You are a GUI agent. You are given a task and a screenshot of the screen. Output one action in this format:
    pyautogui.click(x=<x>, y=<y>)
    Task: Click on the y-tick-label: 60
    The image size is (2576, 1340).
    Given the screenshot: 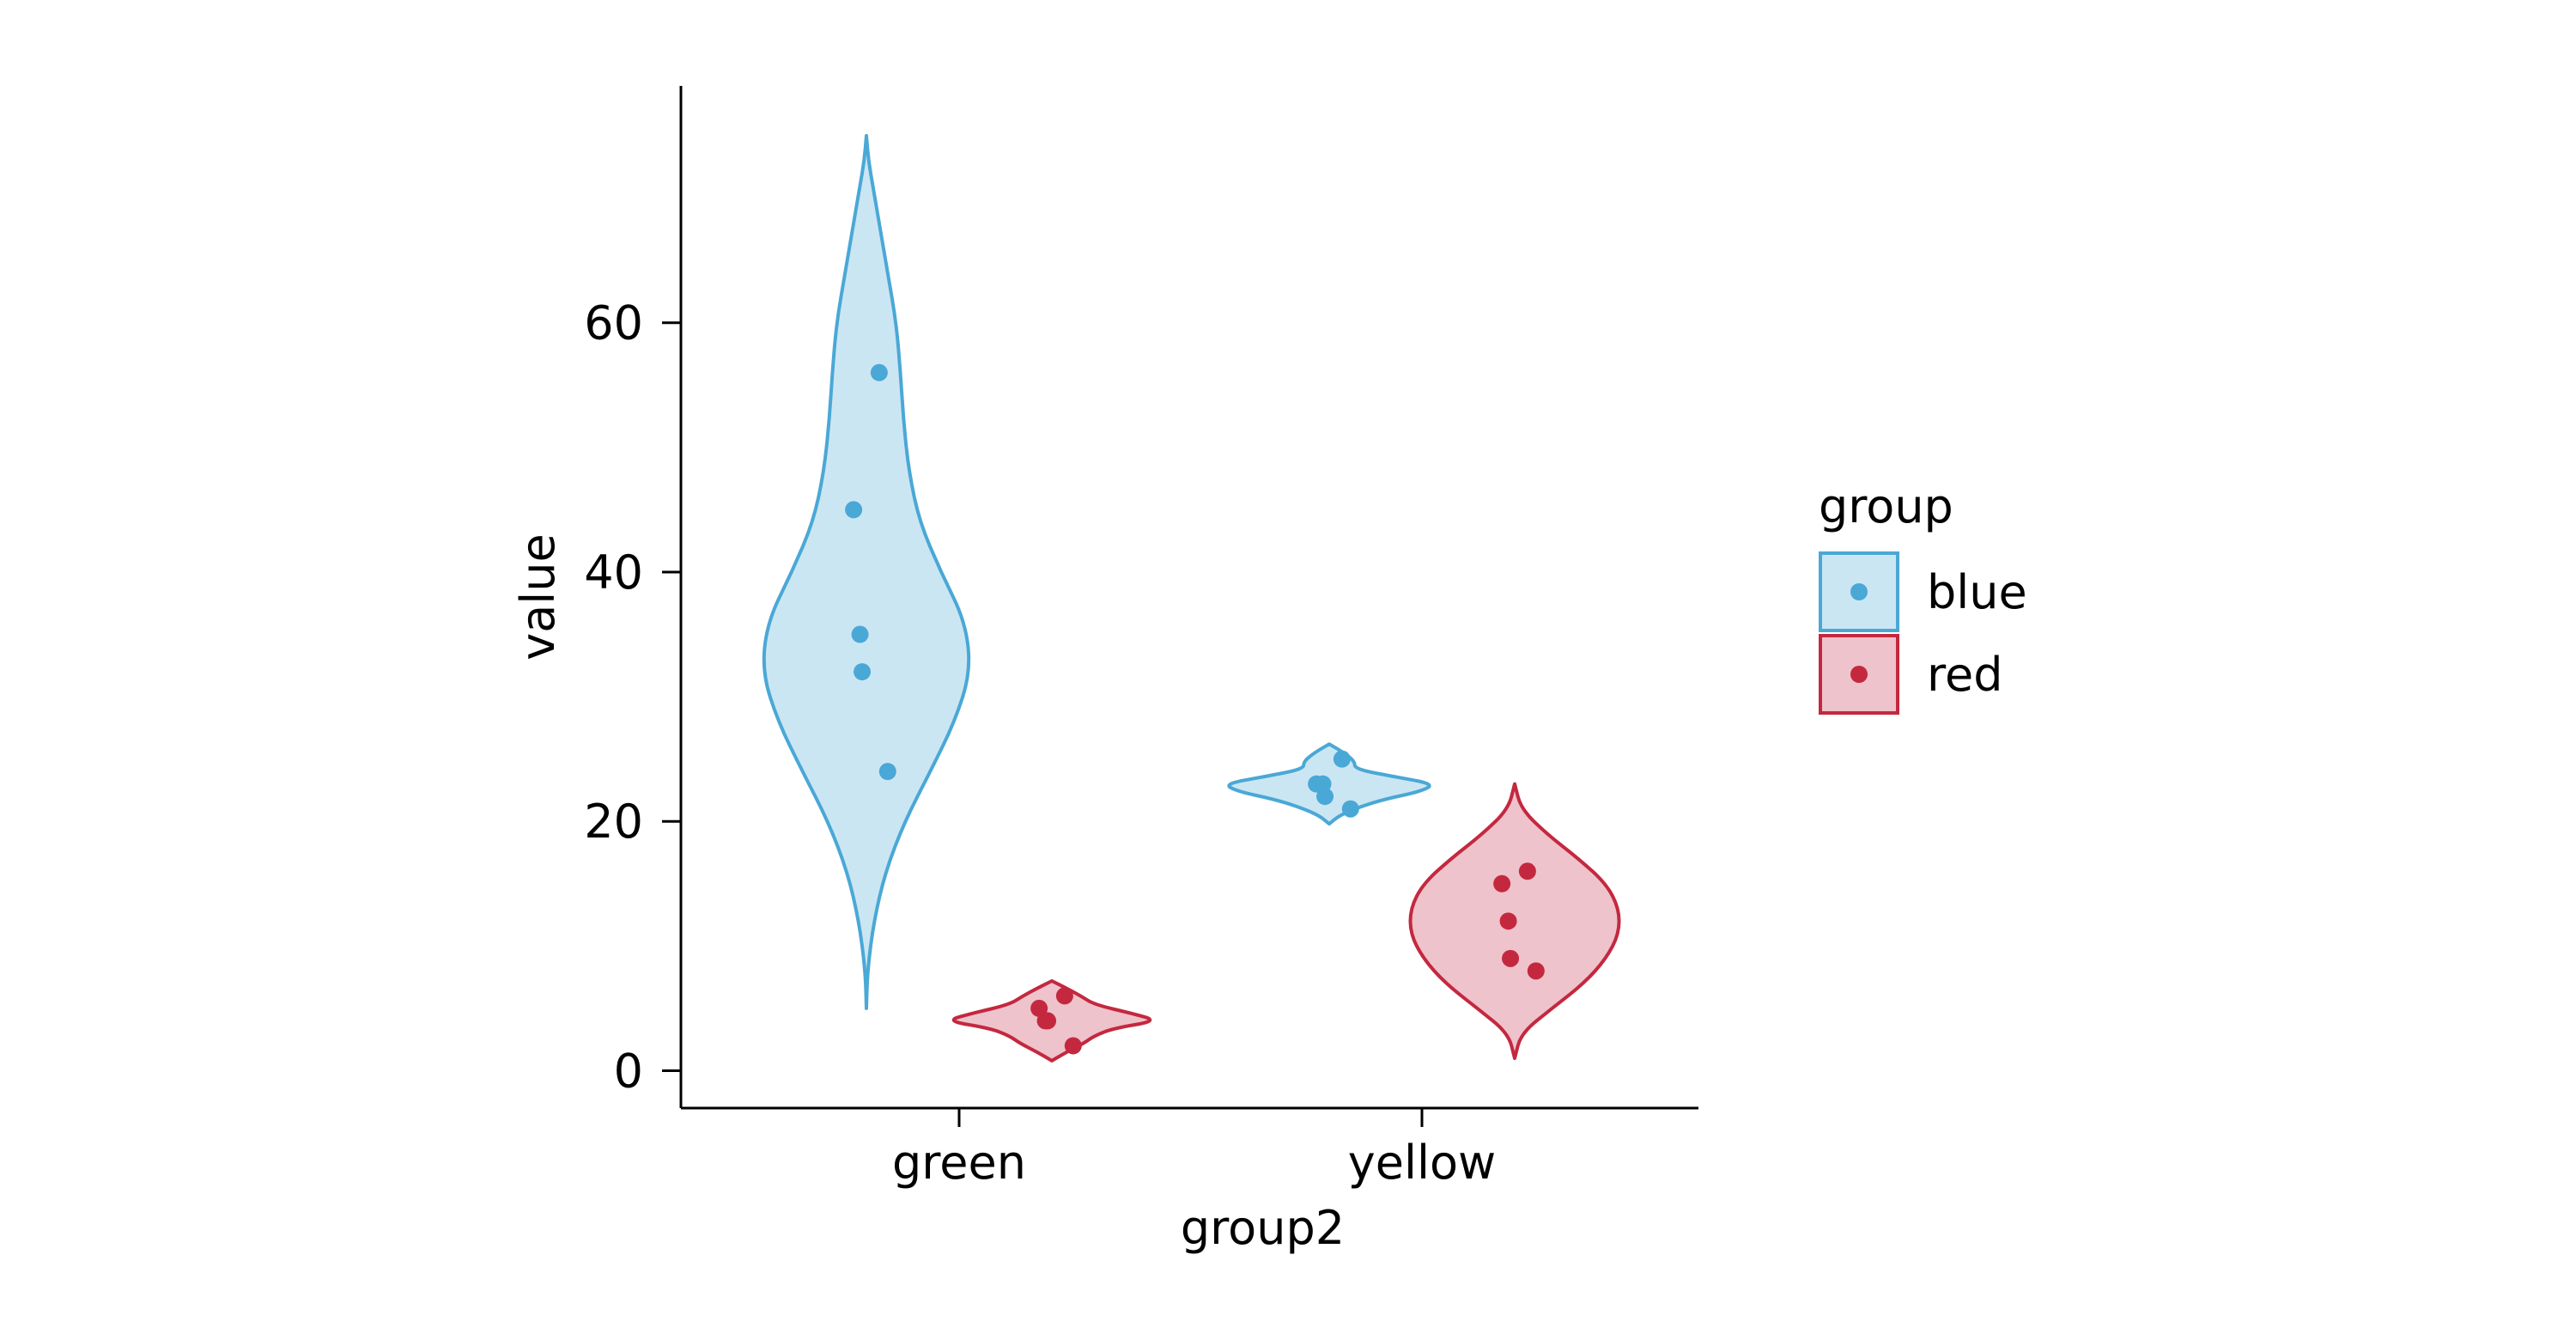 What is the action you would take?
    pyautogui.click(x=614, y=323)
    